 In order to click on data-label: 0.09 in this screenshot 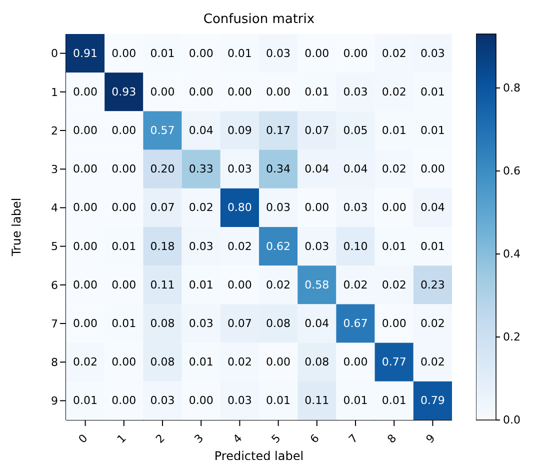, I will do `click(239, 130)`.